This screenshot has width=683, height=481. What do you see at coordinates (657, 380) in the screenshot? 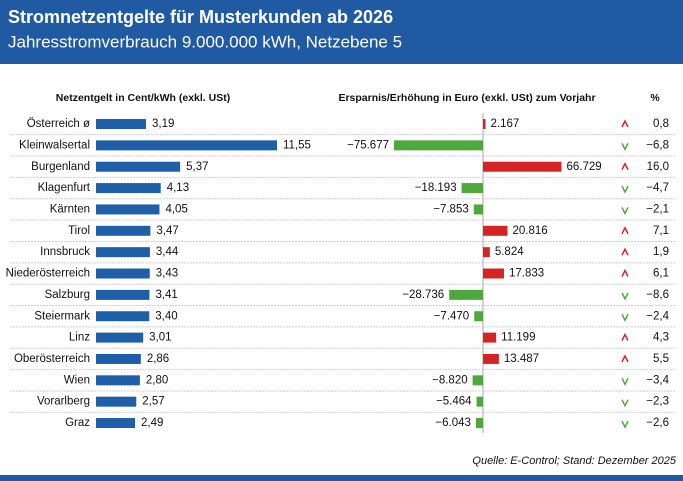
I see `percent-label: −3,4` at bounding box center [657, 380].